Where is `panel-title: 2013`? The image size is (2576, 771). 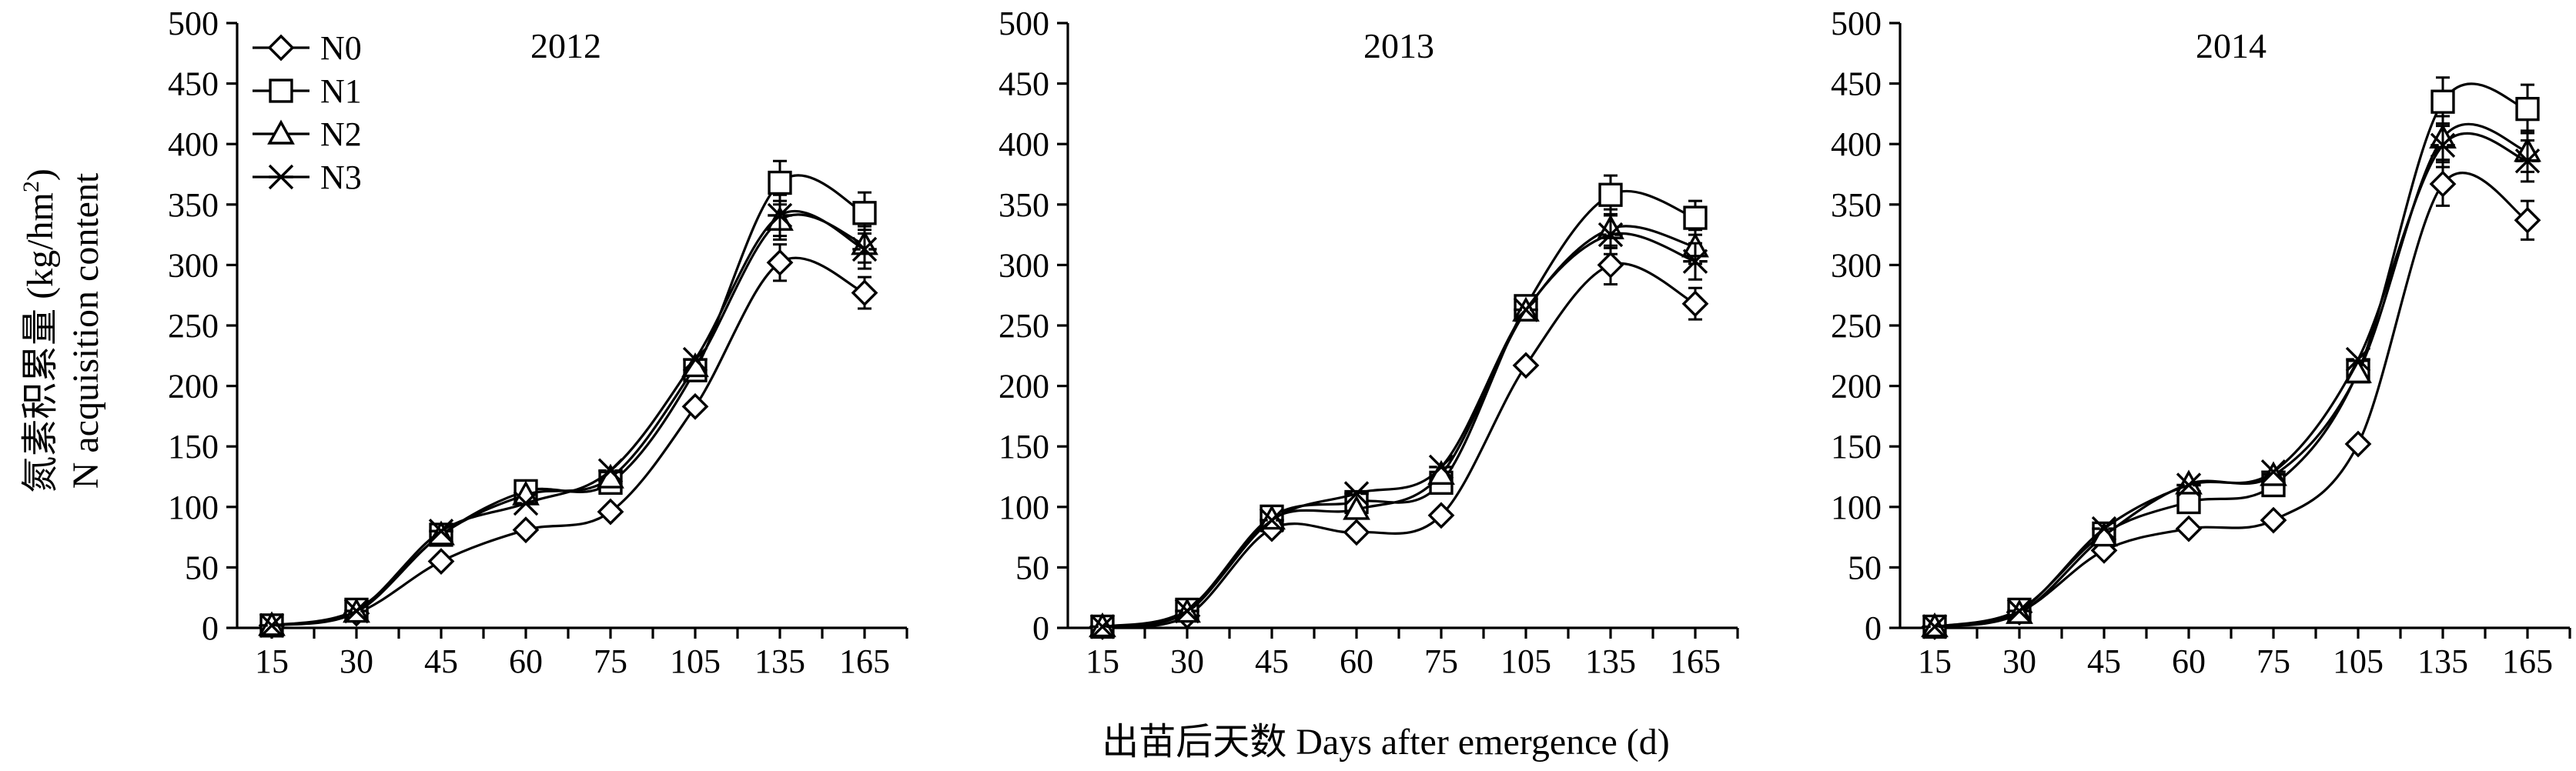 panel-title: 2013 is located at coordinates (1399, 45).